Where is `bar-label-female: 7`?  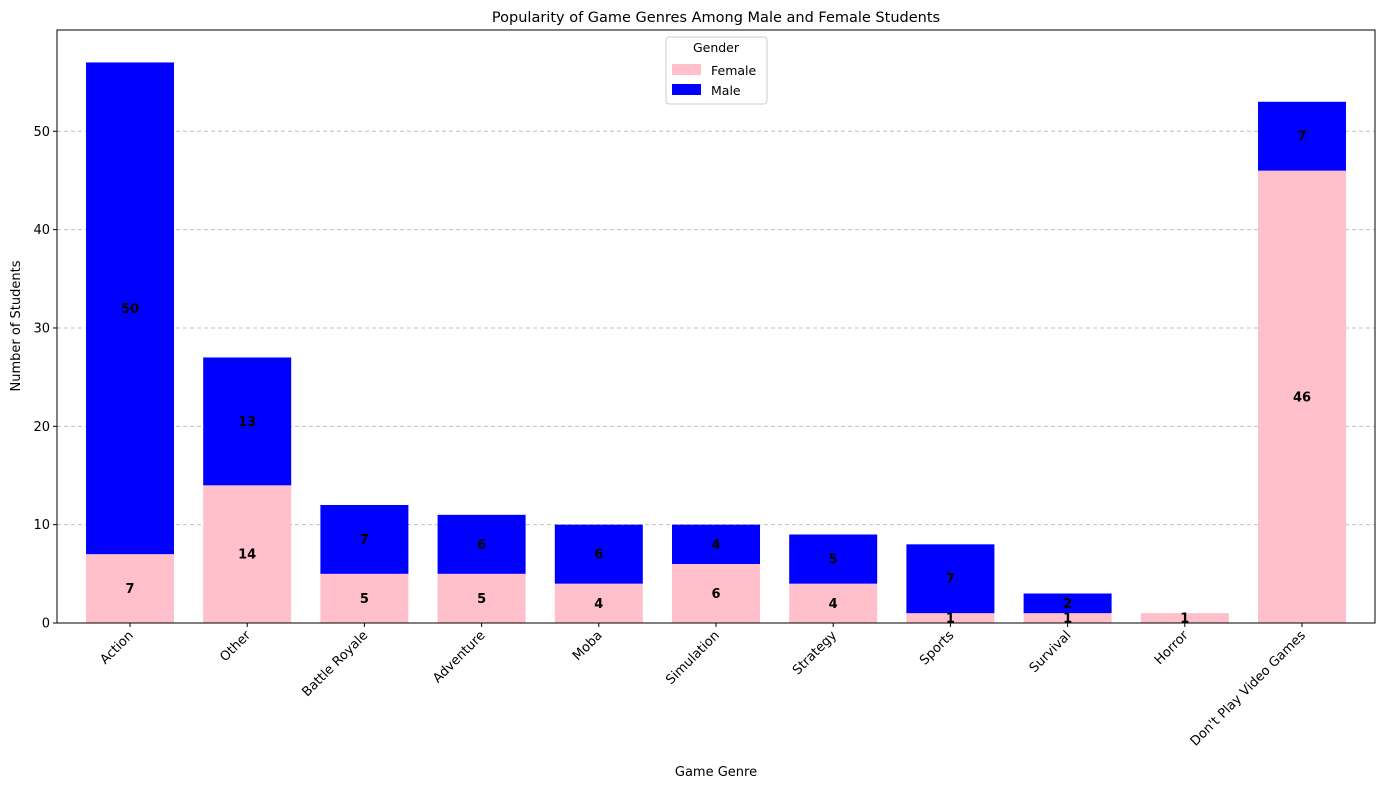 bar-label-female: 7 is located at coordinates (129, 589).